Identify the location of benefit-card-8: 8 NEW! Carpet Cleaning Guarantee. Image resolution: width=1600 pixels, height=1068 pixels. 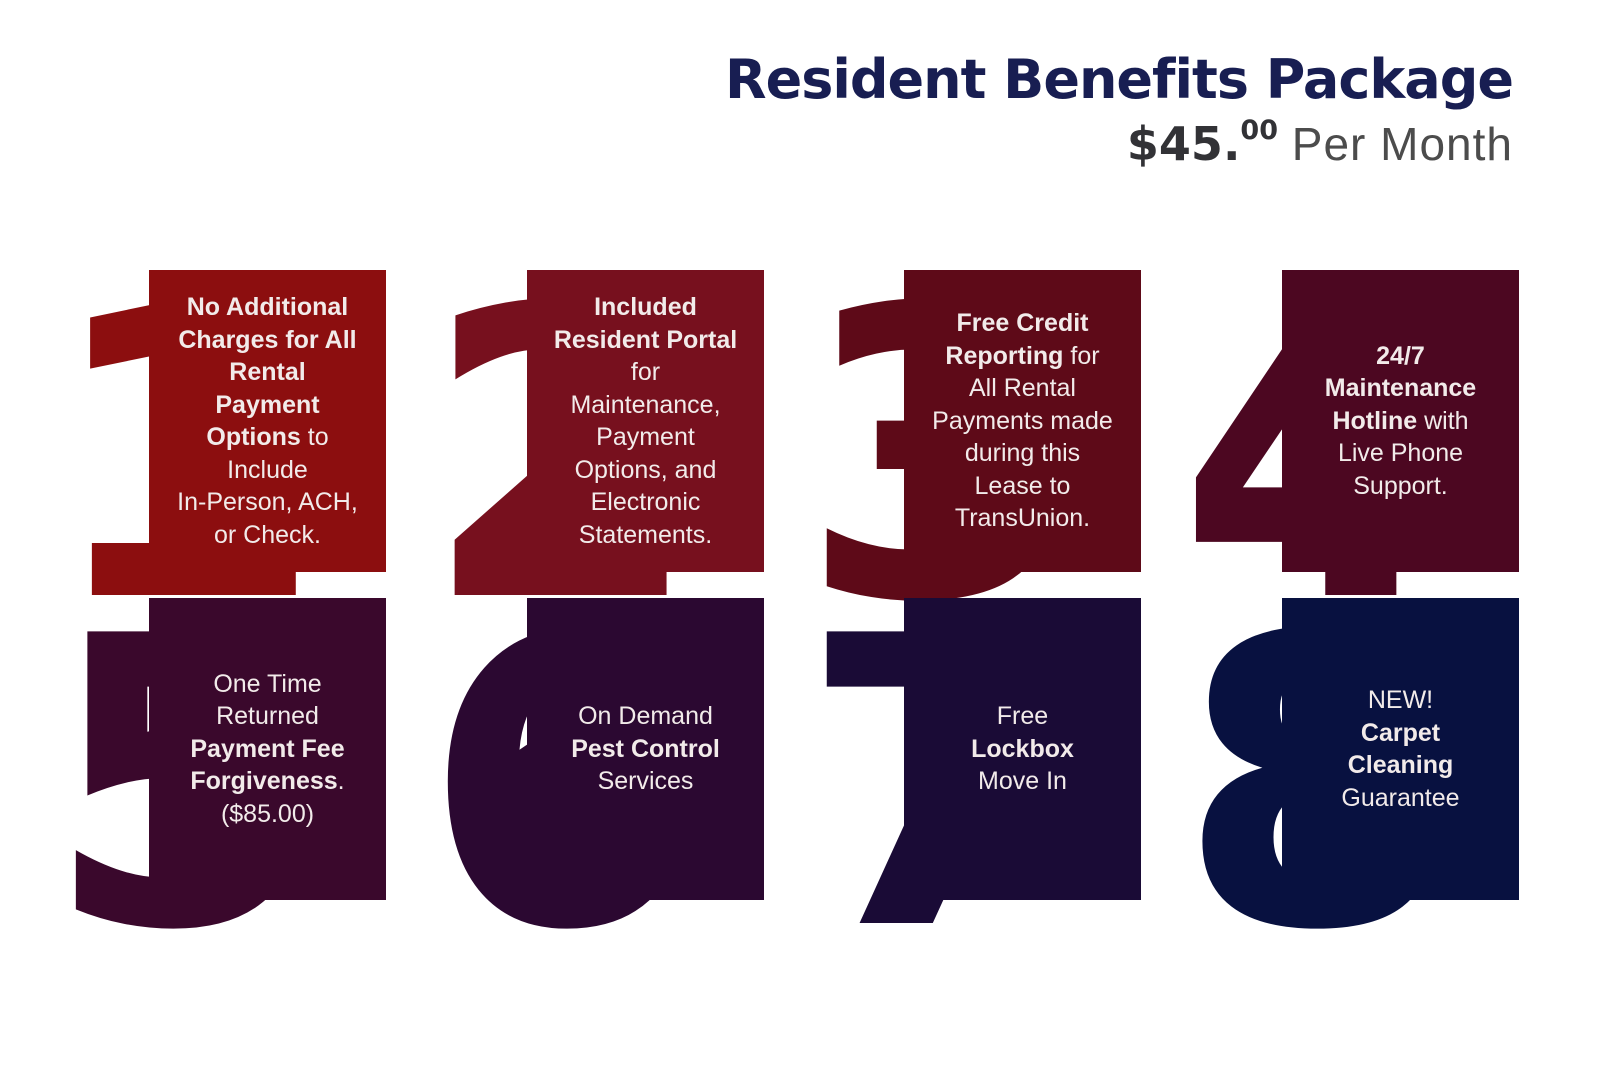
(1348, 786).